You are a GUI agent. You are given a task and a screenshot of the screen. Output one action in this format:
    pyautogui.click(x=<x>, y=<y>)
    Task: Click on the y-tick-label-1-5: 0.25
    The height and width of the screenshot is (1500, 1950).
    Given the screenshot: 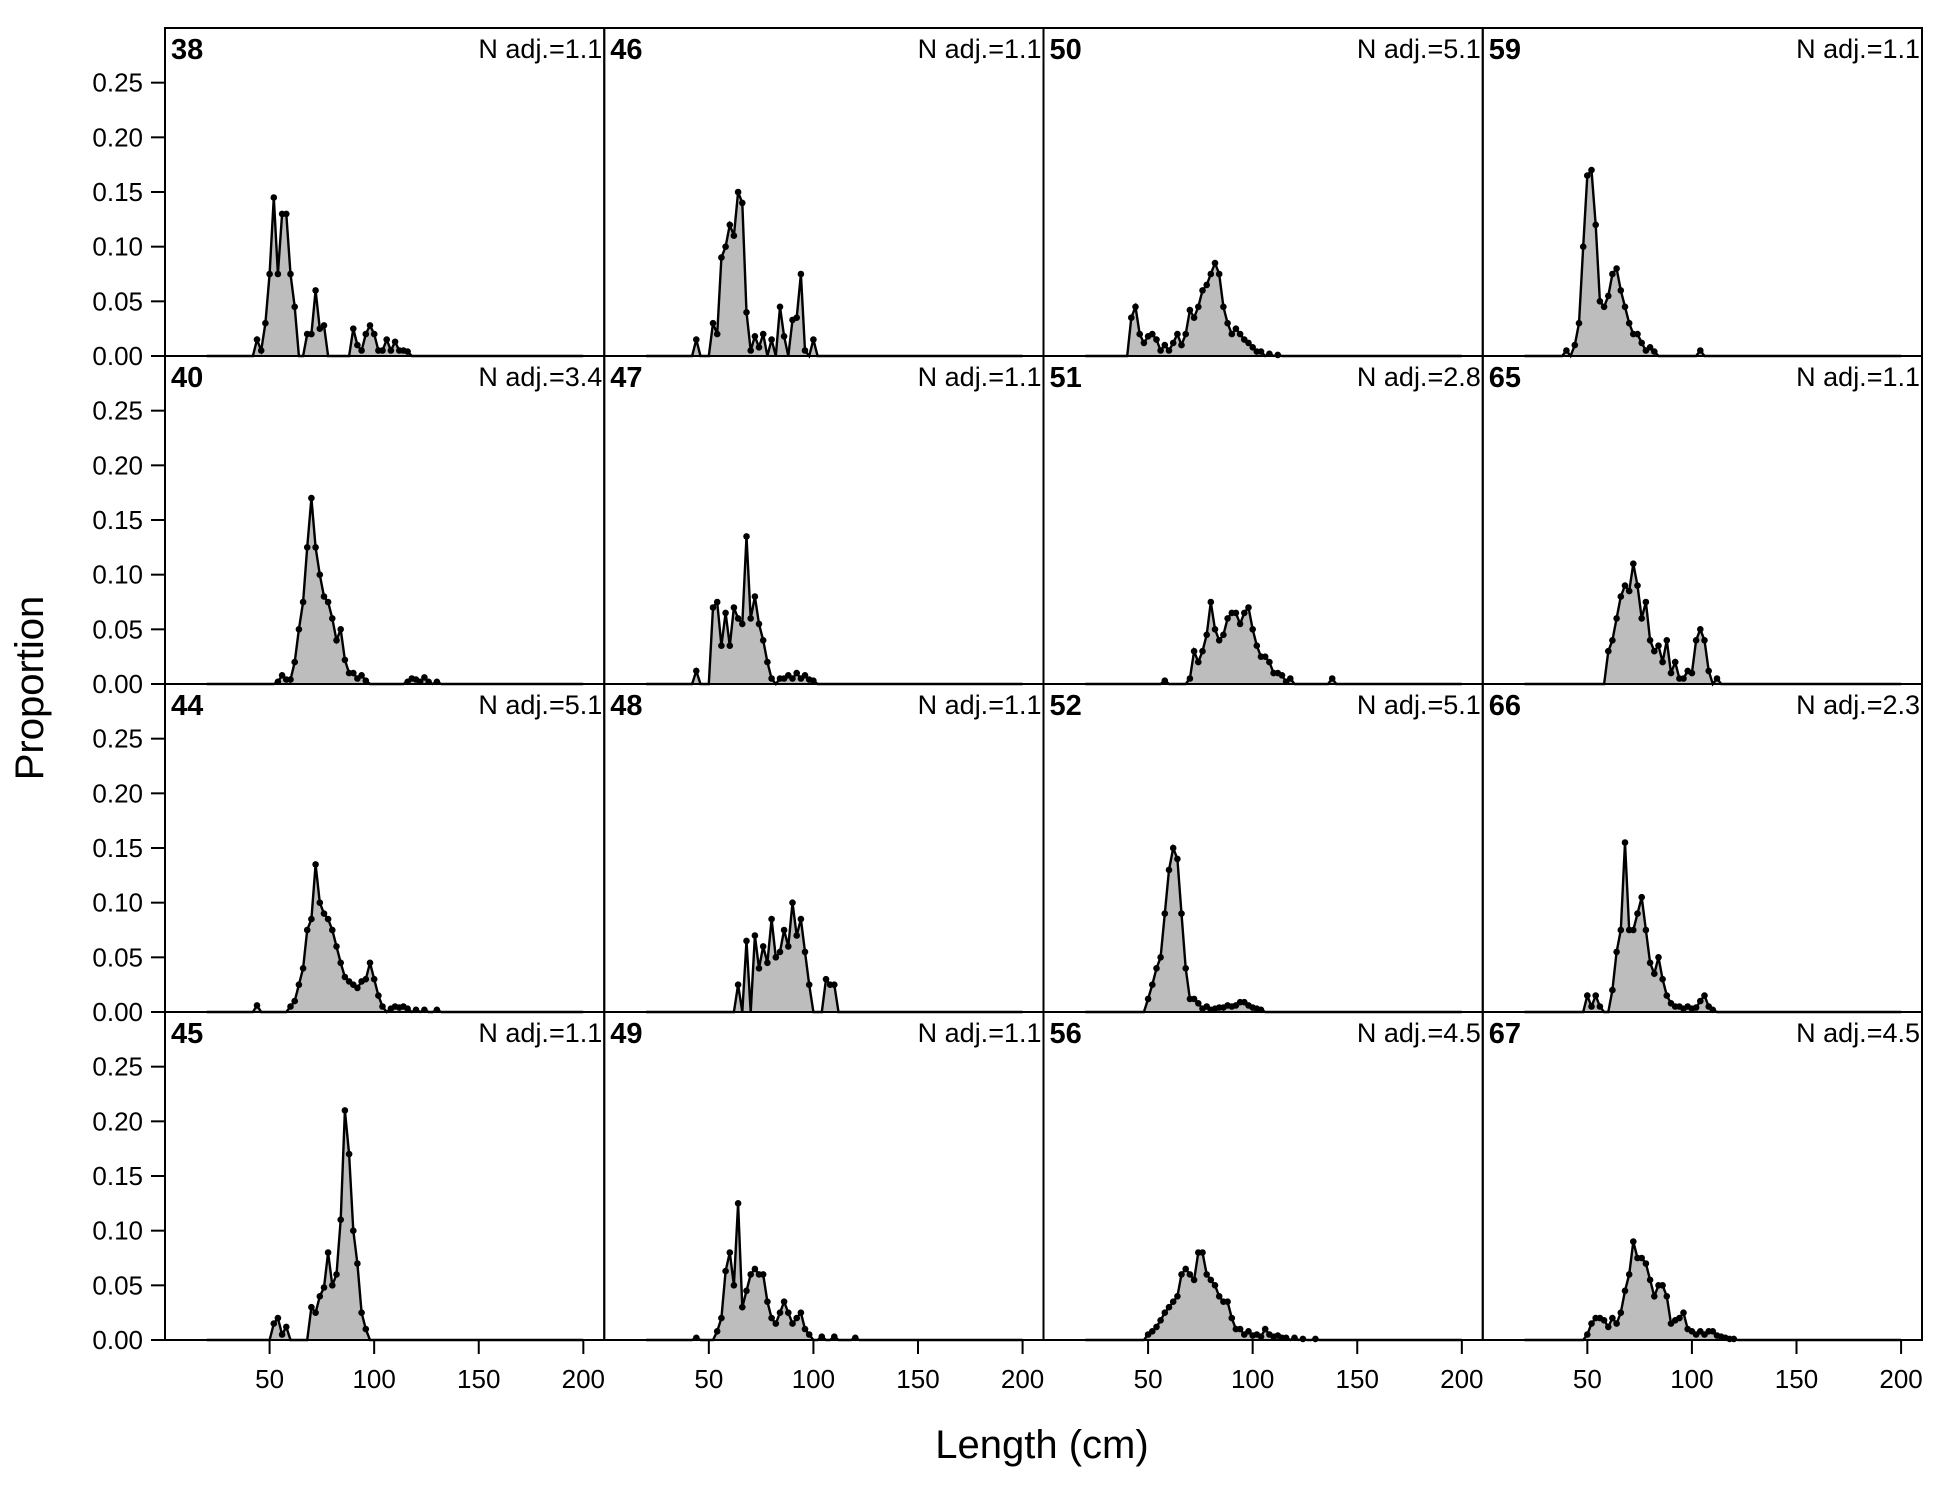 What is the action you would take?
    pyautogui.click(x=117, y=411)
    